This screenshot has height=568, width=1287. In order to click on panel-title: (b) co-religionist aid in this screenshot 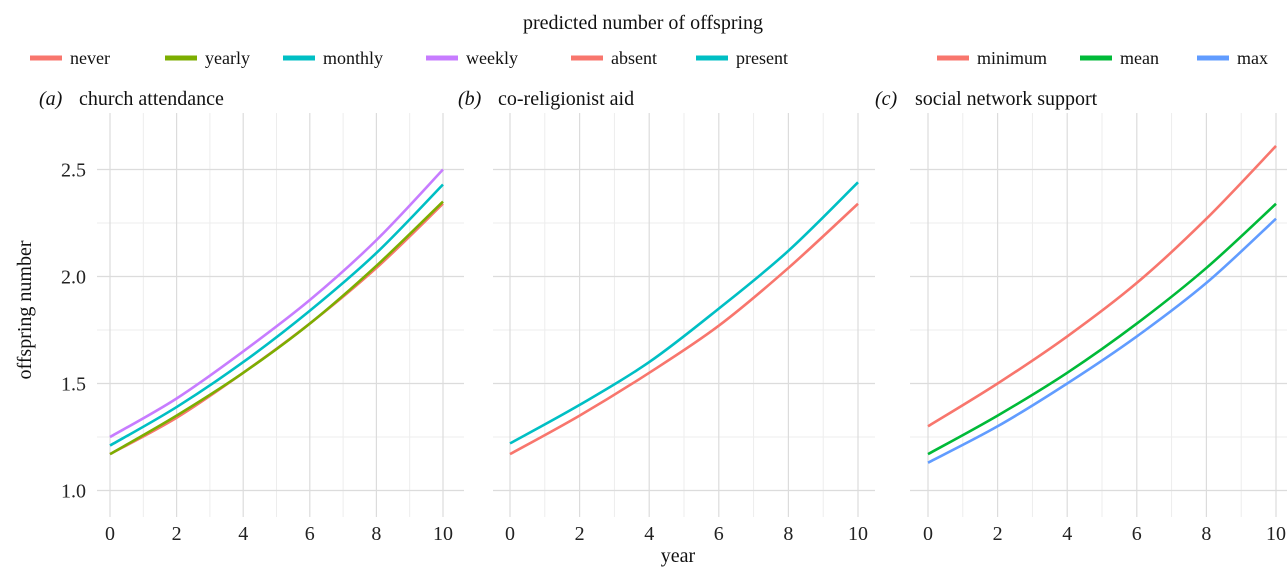, I will do `click(546, 99)`.